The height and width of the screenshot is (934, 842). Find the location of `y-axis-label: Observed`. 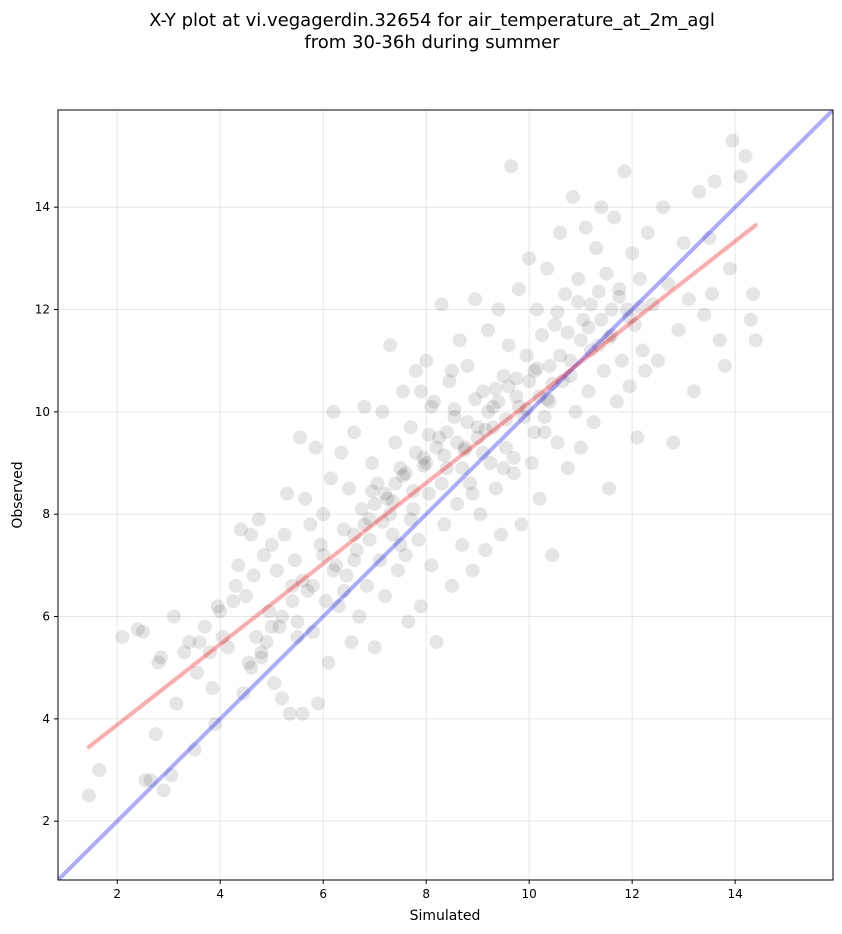

y-axis-label: Observed is located at coordinates (18, 494).